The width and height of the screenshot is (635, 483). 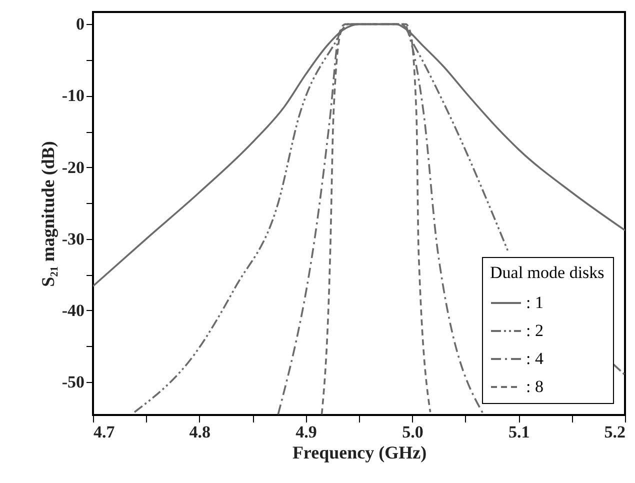 I want to click on y-tick-label: -10, so click(x=73, y=96).